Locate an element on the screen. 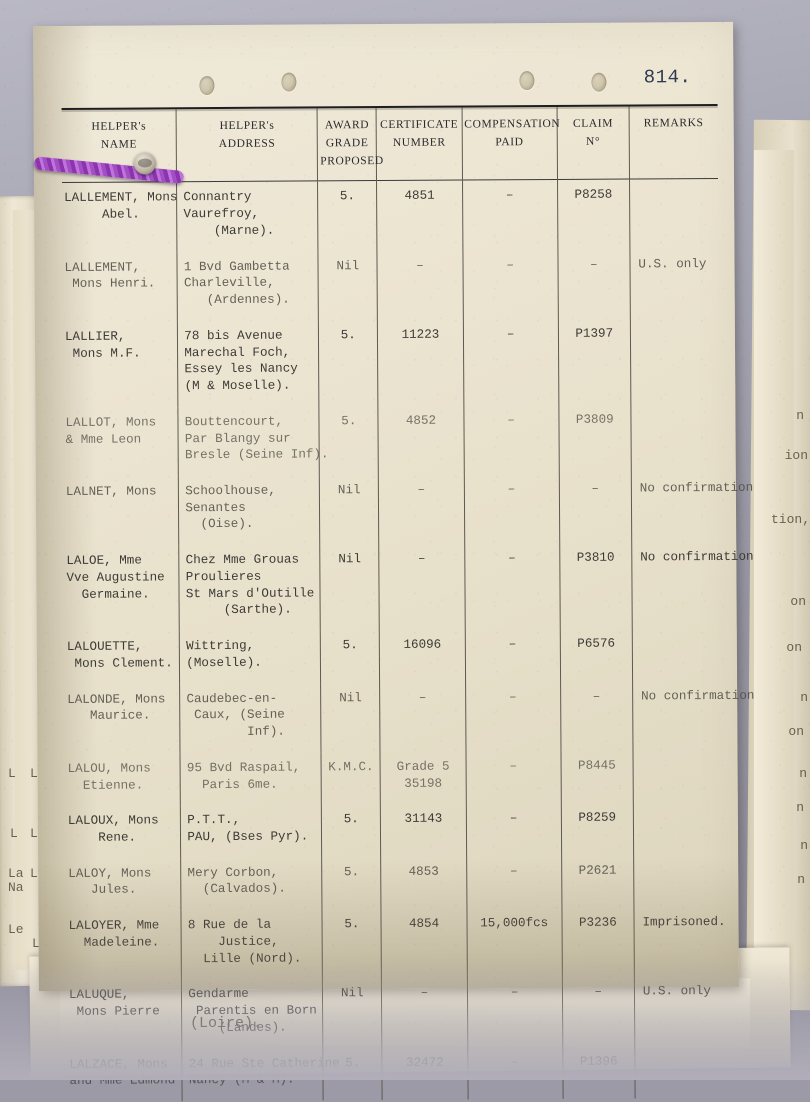 The image size is (810, 1102). paper-stack-right-inner is located at coordinates (774, 575).